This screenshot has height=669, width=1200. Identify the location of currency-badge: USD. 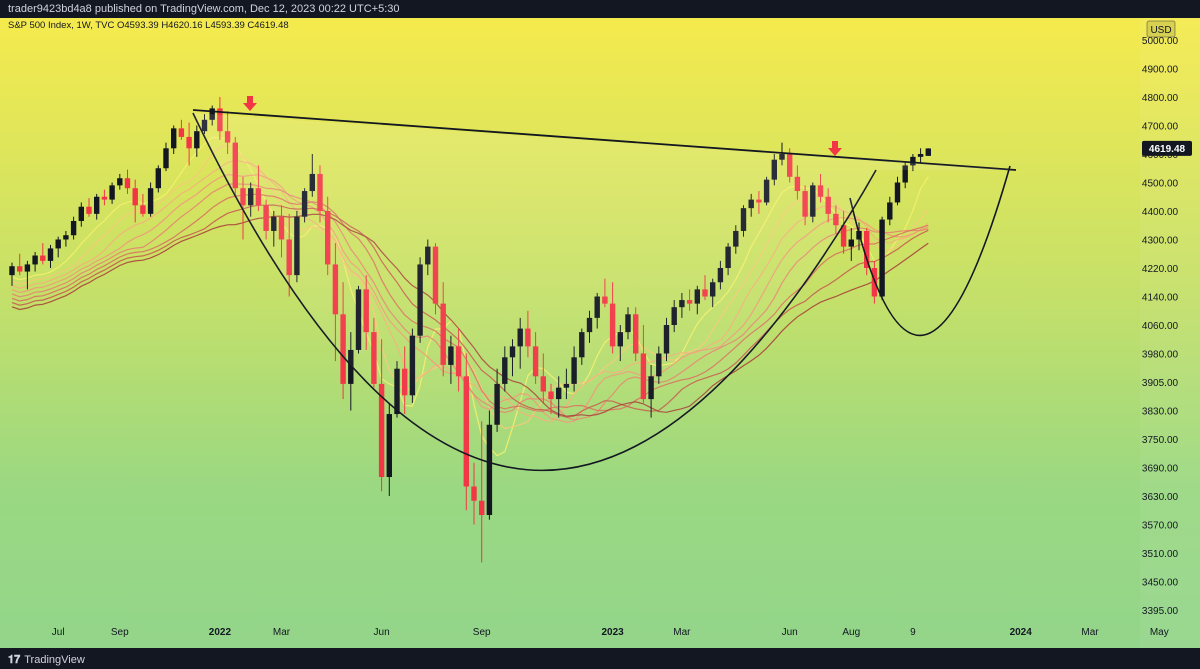
(1161, 29).